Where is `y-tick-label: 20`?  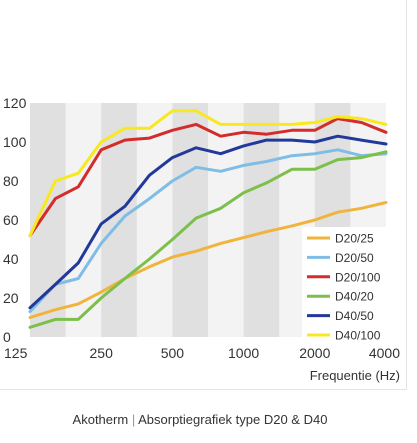 y-tick-label: 20 is located at coordinates (11, 298).